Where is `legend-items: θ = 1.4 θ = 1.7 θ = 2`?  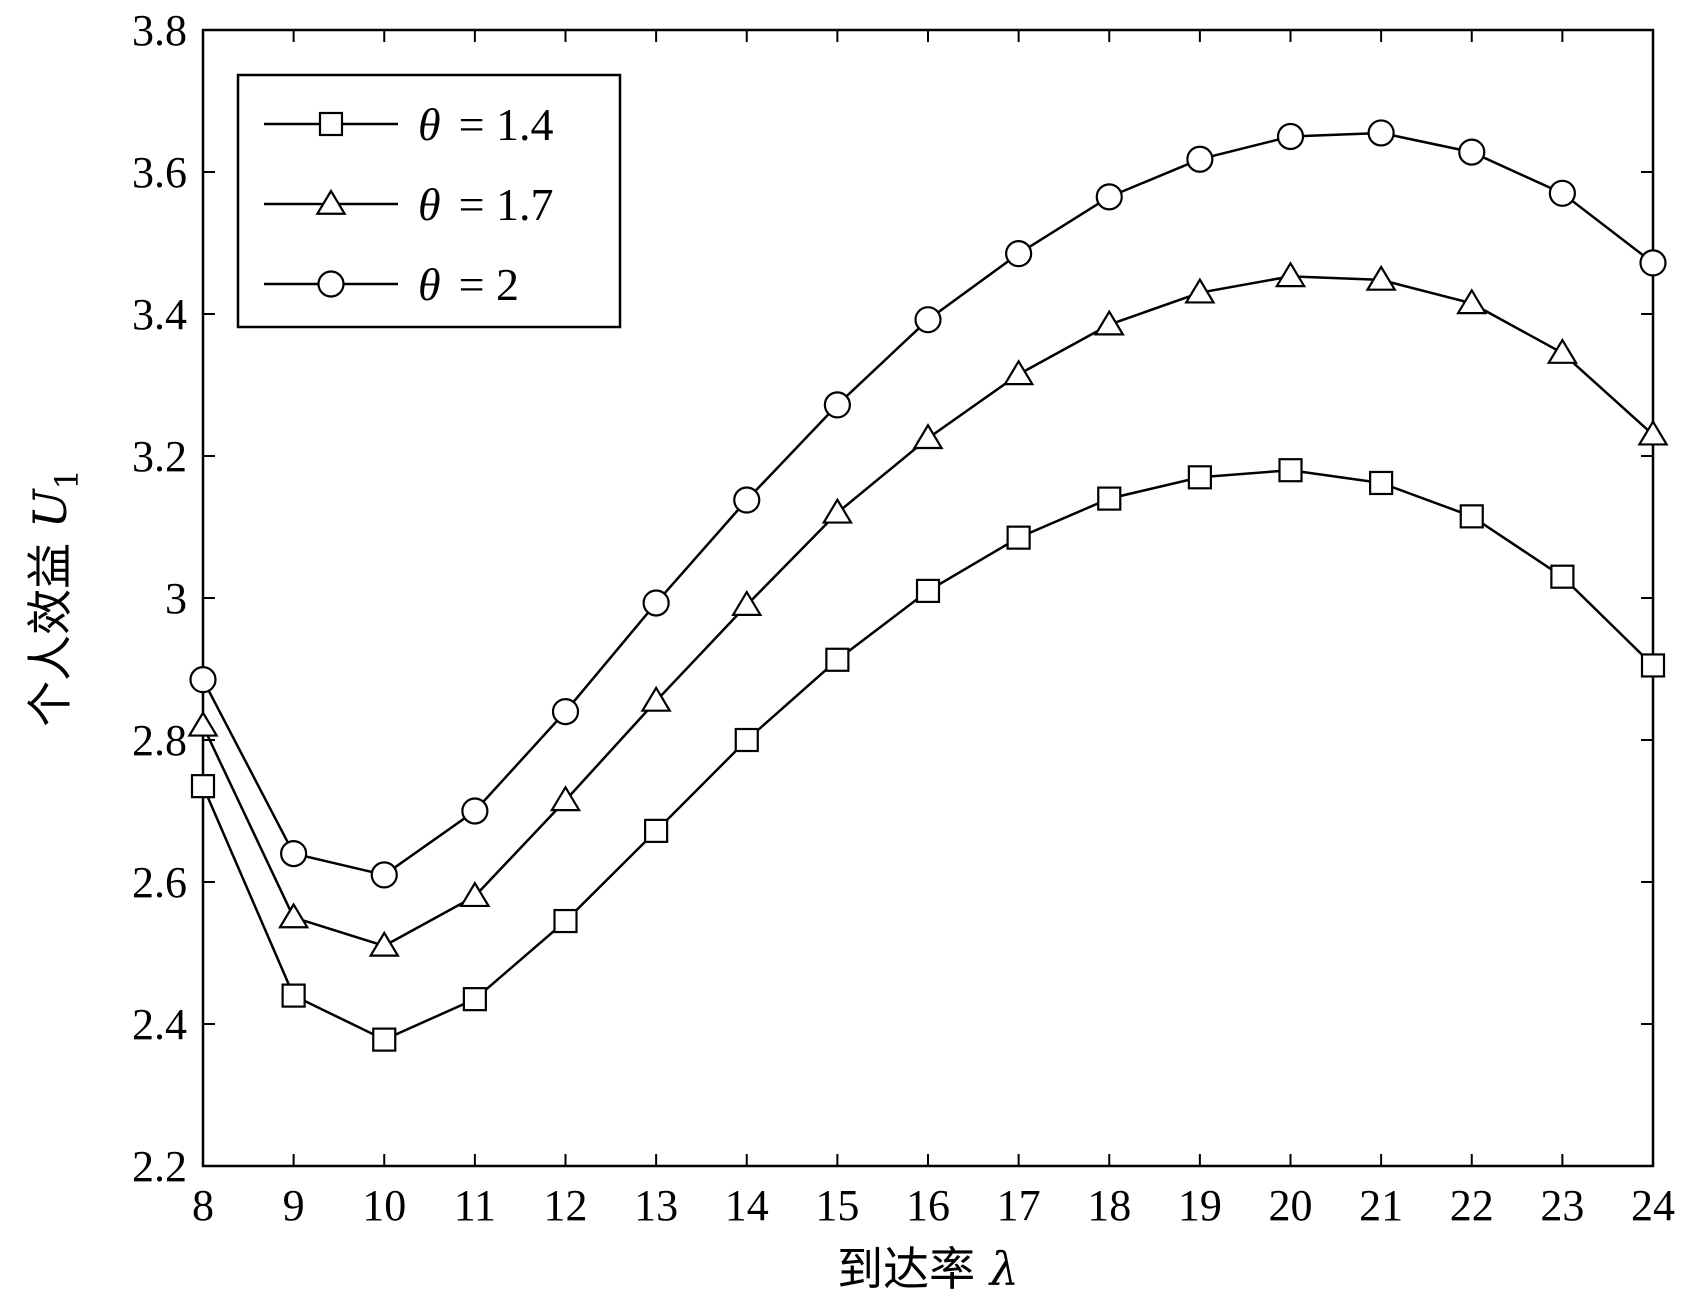 legend-items: θ = 1.4 θ = 1.7 θ = 2 is located at coordinates (409, 204).